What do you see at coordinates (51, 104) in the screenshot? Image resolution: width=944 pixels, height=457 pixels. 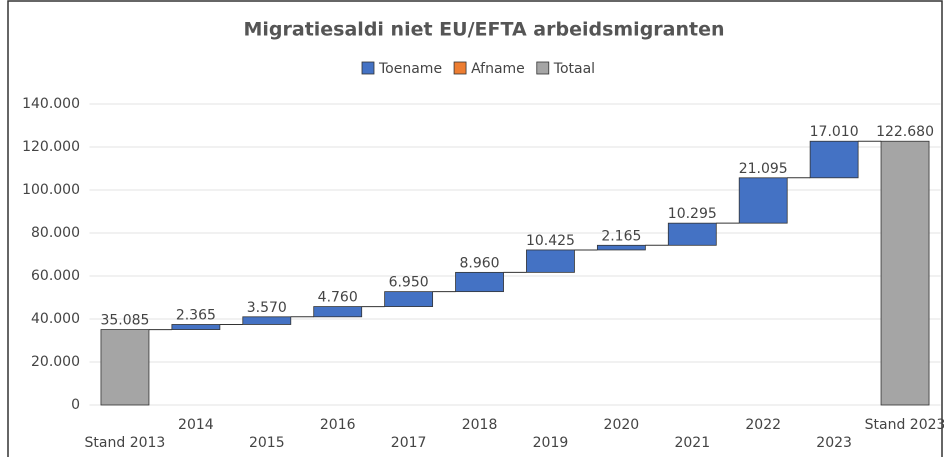 I see `y-tick-label: 140.000` at bounding box center [51, 104].